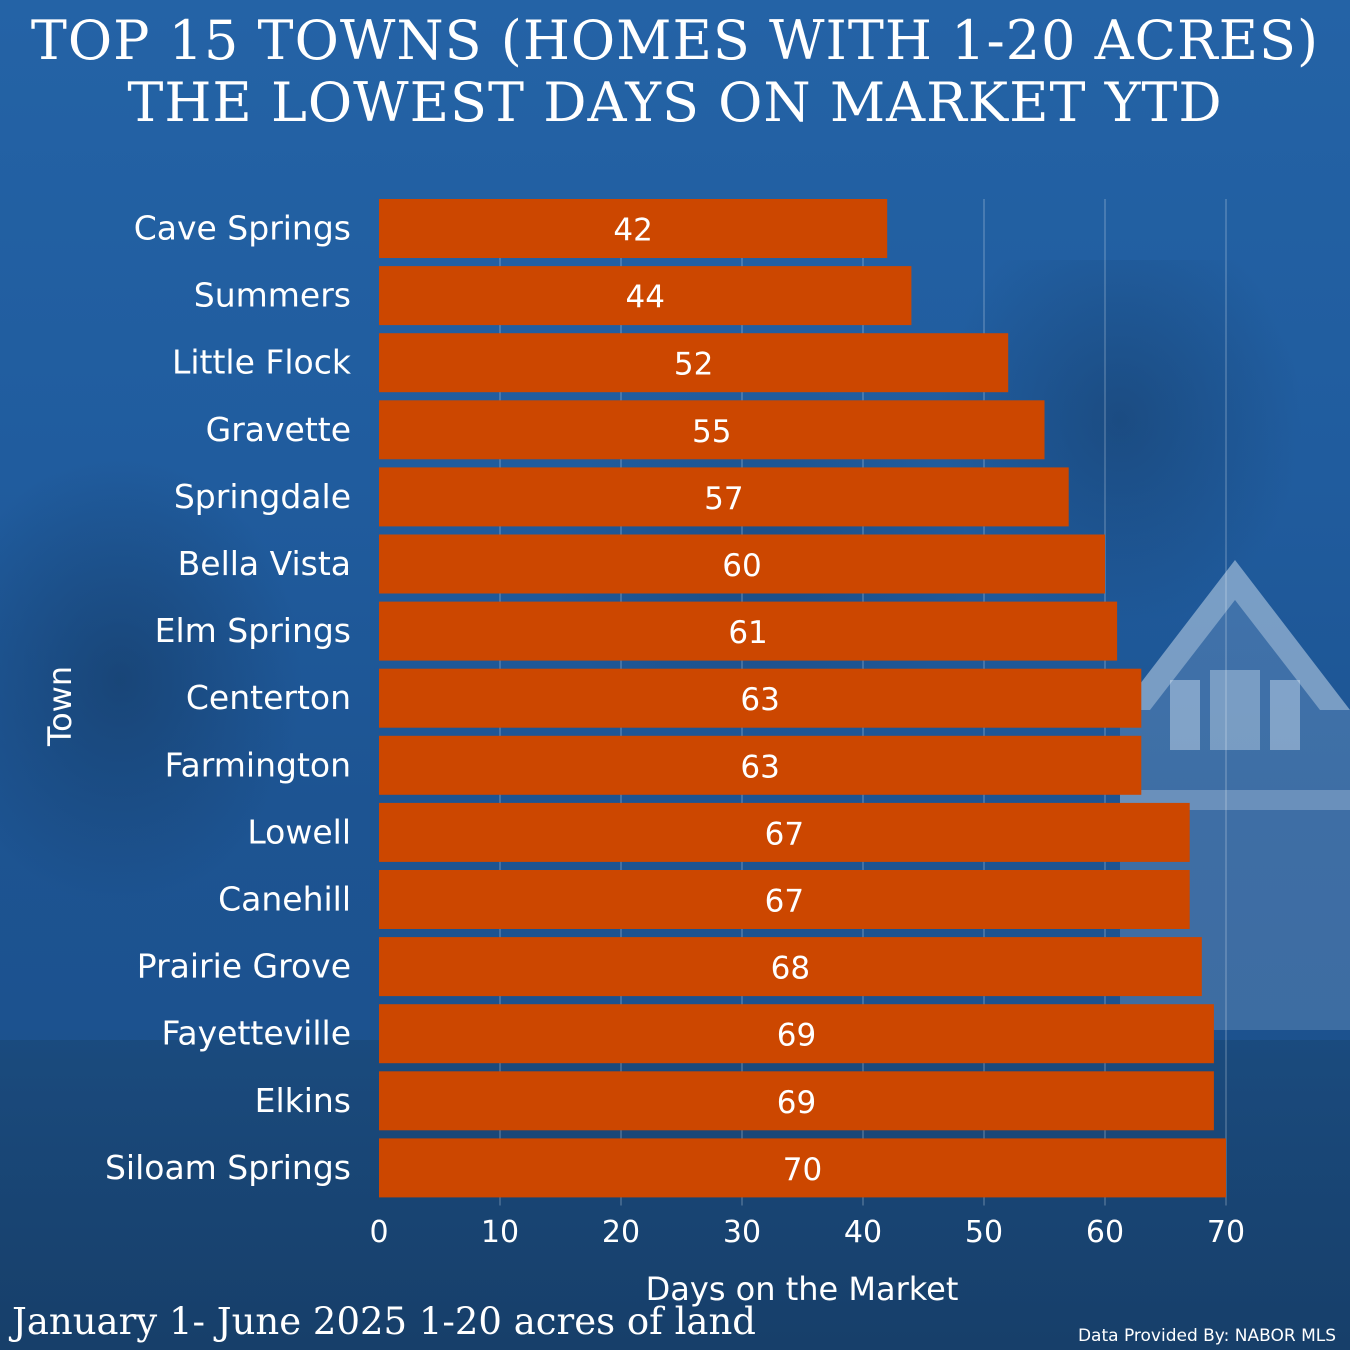 The width and height of the screenshot is (1350, 1350). What do you see at coordinates (284, 899) in the screenshot?
I see `category-label-10: Canehill` at bounding box center [284, 899].